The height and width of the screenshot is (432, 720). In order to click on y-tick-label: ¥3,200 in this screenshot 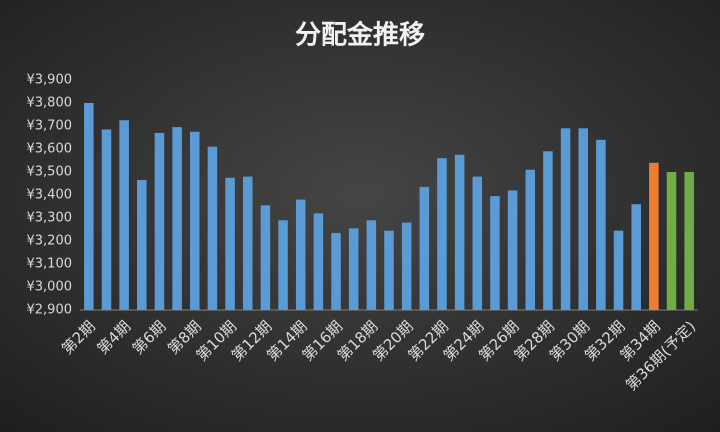, I will do `click(50, 241)`.